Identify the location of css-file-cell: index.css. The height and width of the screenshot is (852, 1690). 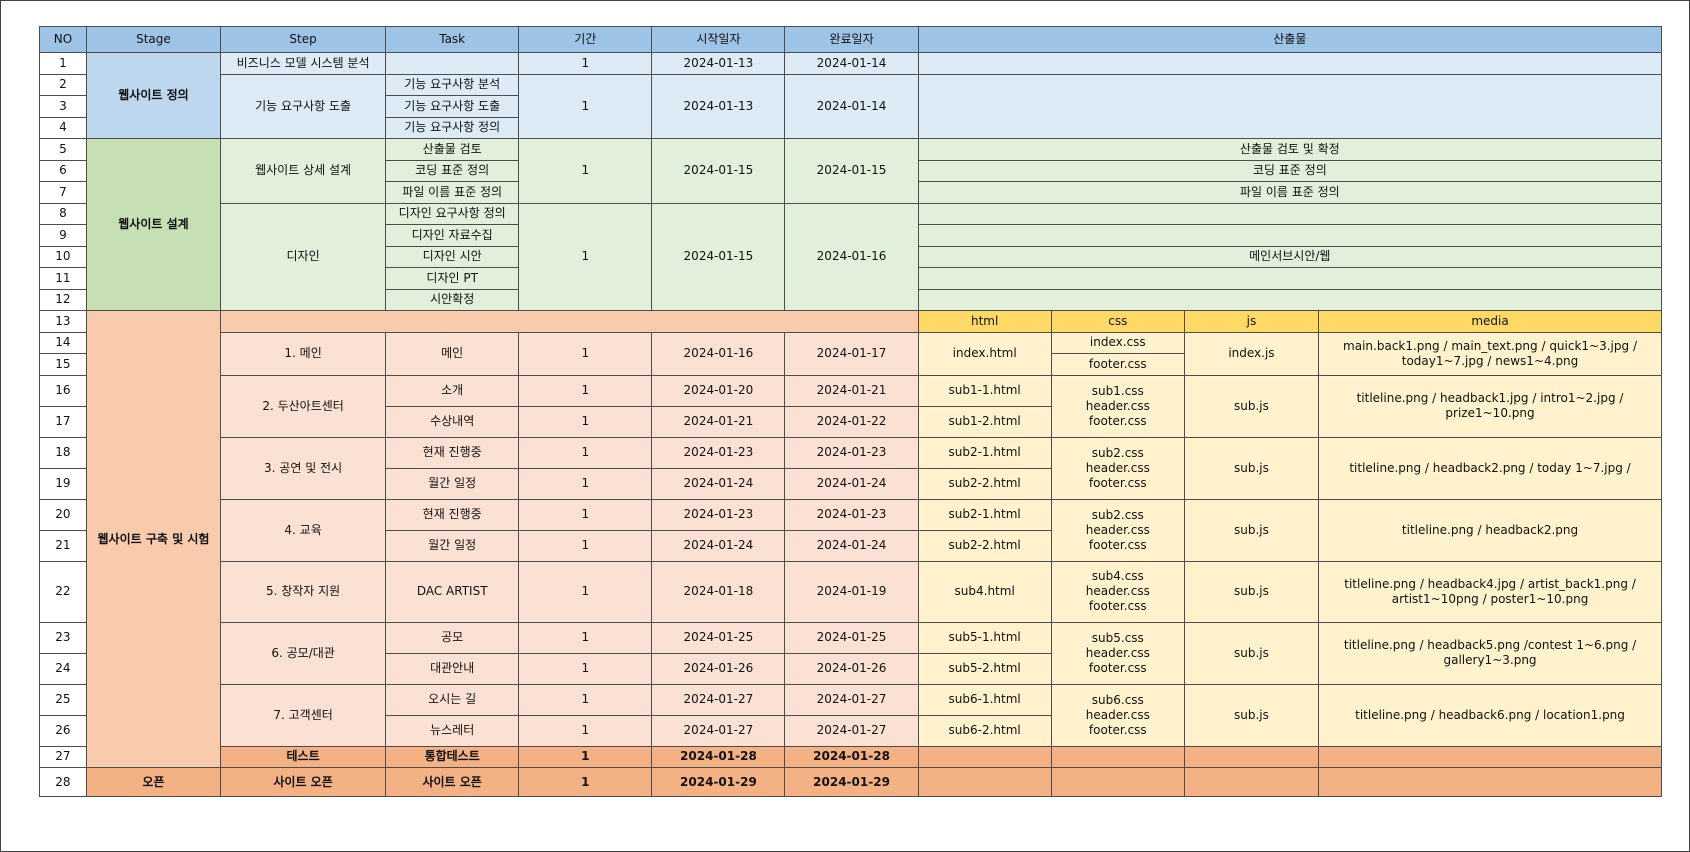
(1117, 342).